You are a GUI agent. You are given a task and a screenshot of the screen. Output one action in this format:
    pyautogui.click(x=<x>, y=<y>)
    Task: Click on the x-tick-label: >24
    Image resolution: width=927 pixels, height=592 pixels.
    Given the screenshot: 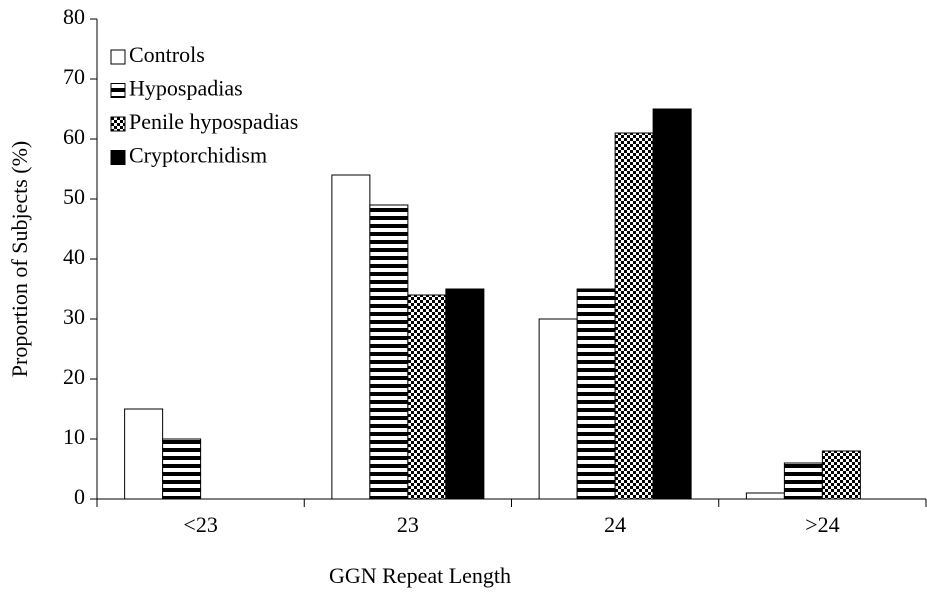 What is the action you would take?
    pyautogui.click(x=822, y=524)
    